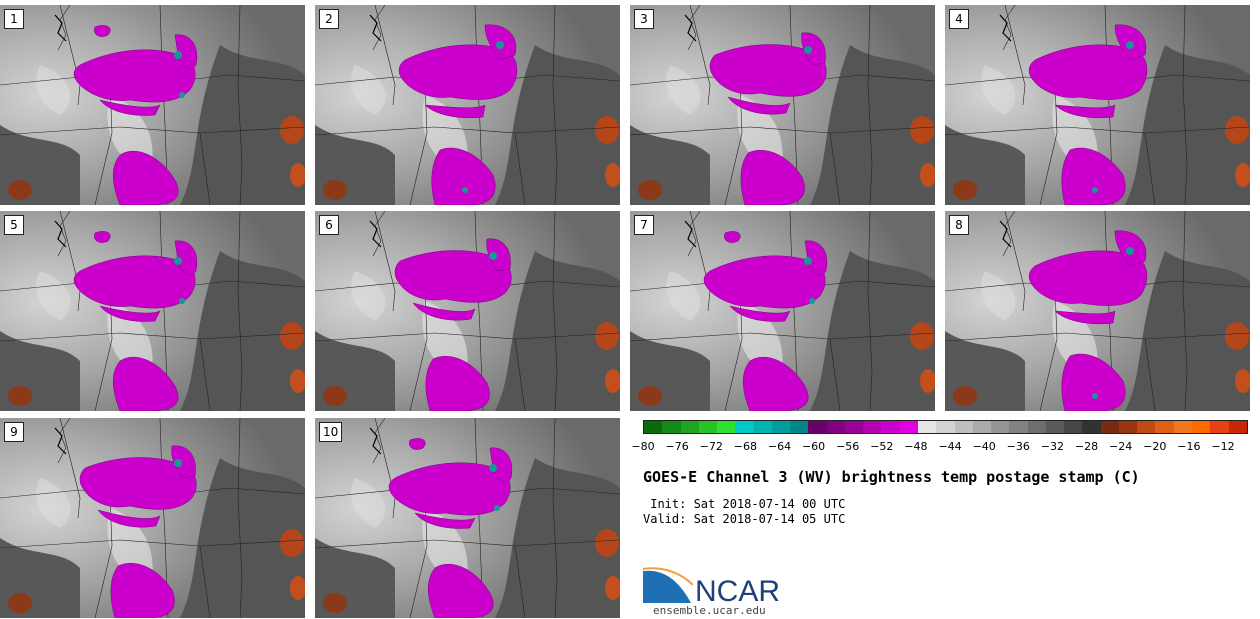 This screenshot has width=1260, height=619. Describe the element at coordinates (677, 446) in the screenshot. I see `colorbar-tick-label: −76` at that location.